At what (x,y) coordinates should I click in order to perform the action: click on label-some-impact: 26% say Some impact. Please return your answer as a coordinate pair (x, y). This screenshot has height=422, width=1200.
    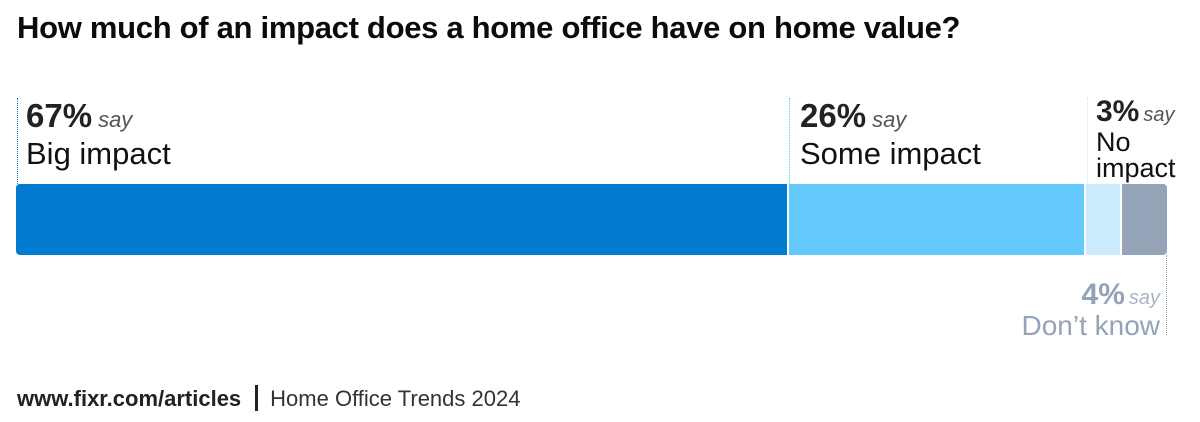
    Looking at the image, I should click on (890, 134).